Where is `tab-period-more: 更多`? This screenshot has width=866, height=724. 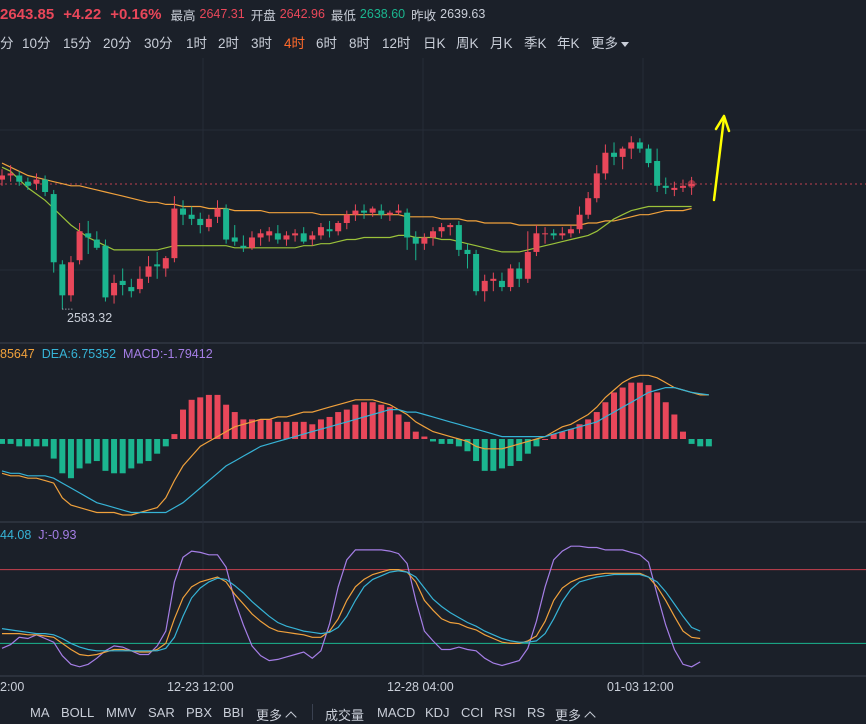
tab-period-more: 更多 is located at coordinates (610, 42).